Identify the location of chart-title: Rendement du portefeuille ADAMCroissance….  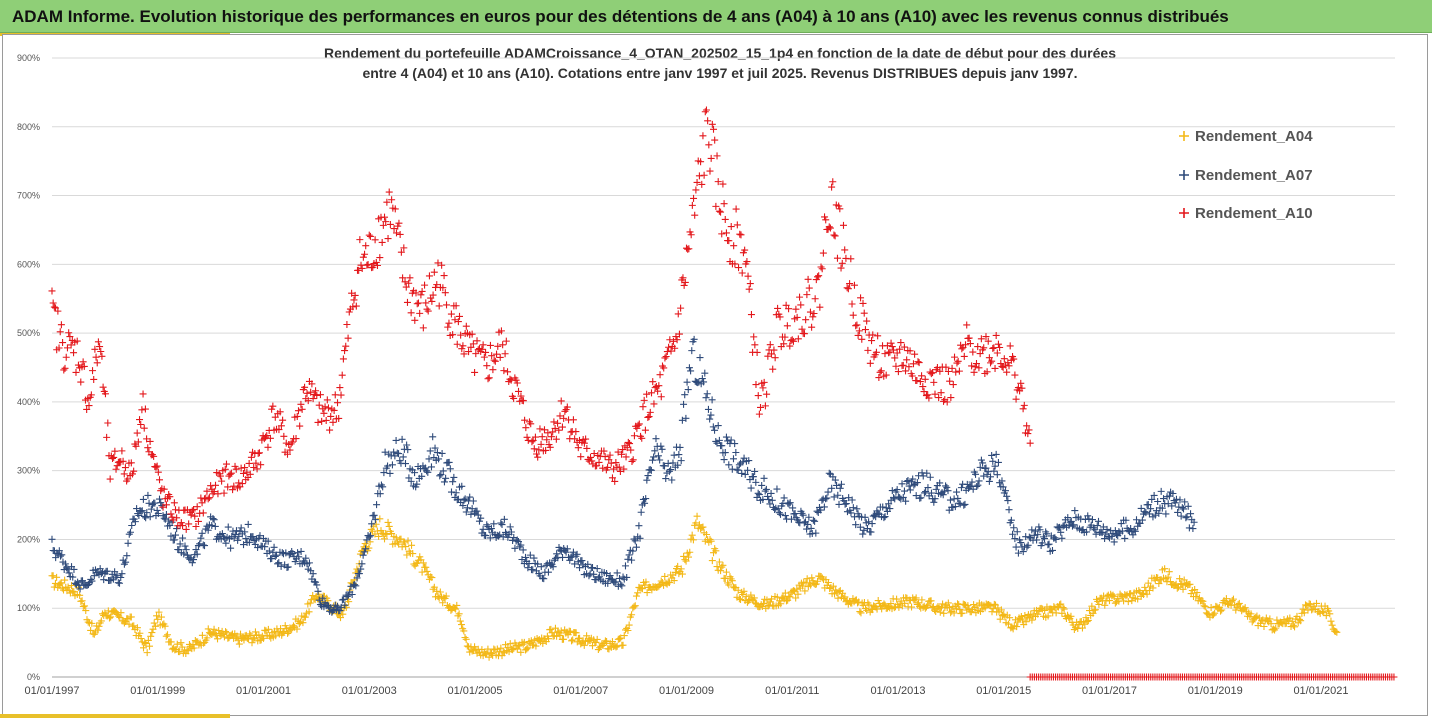
(720, 63).